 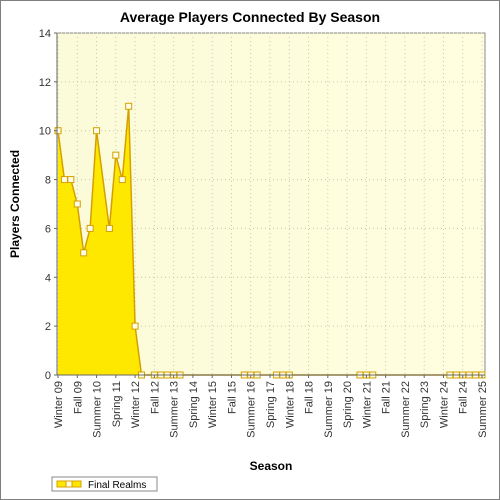 I want to click on x-tick-label: Spring 23, so click(x=425, y=404).